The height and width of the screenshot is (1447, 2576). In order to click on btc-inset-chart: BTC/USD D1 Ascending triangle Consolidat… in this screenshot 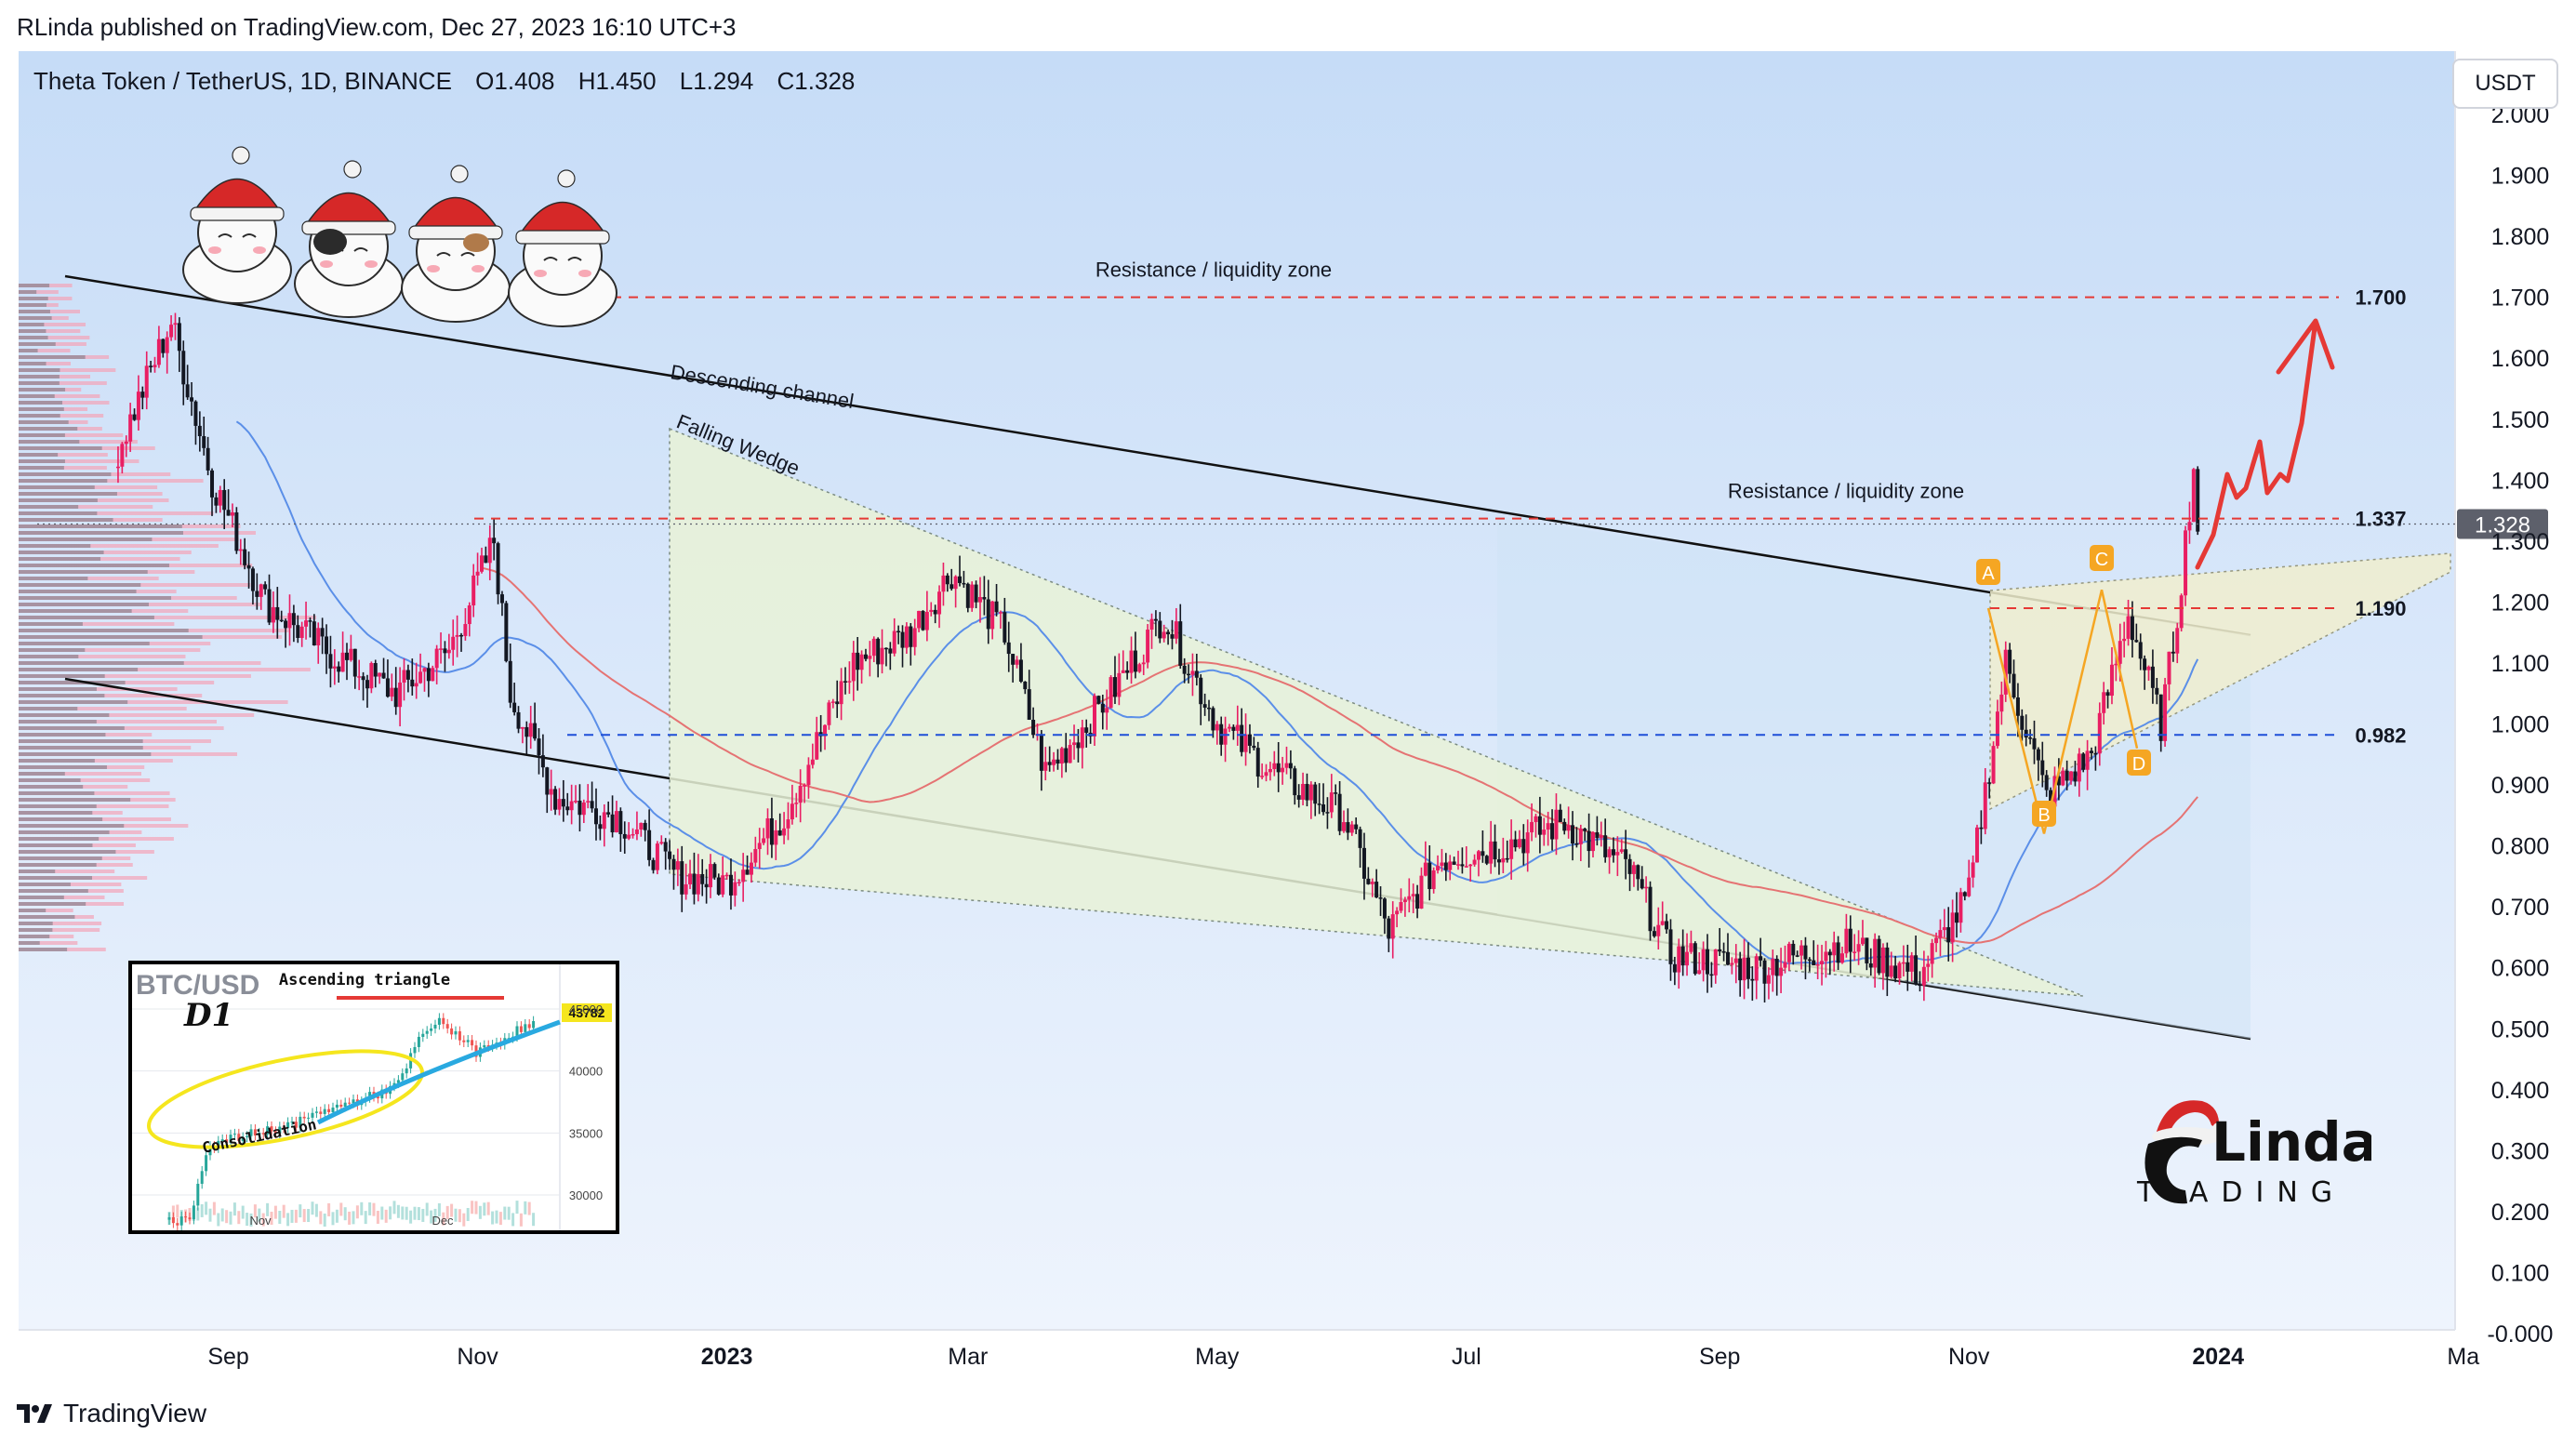, I will do `click(373, 1097)`.